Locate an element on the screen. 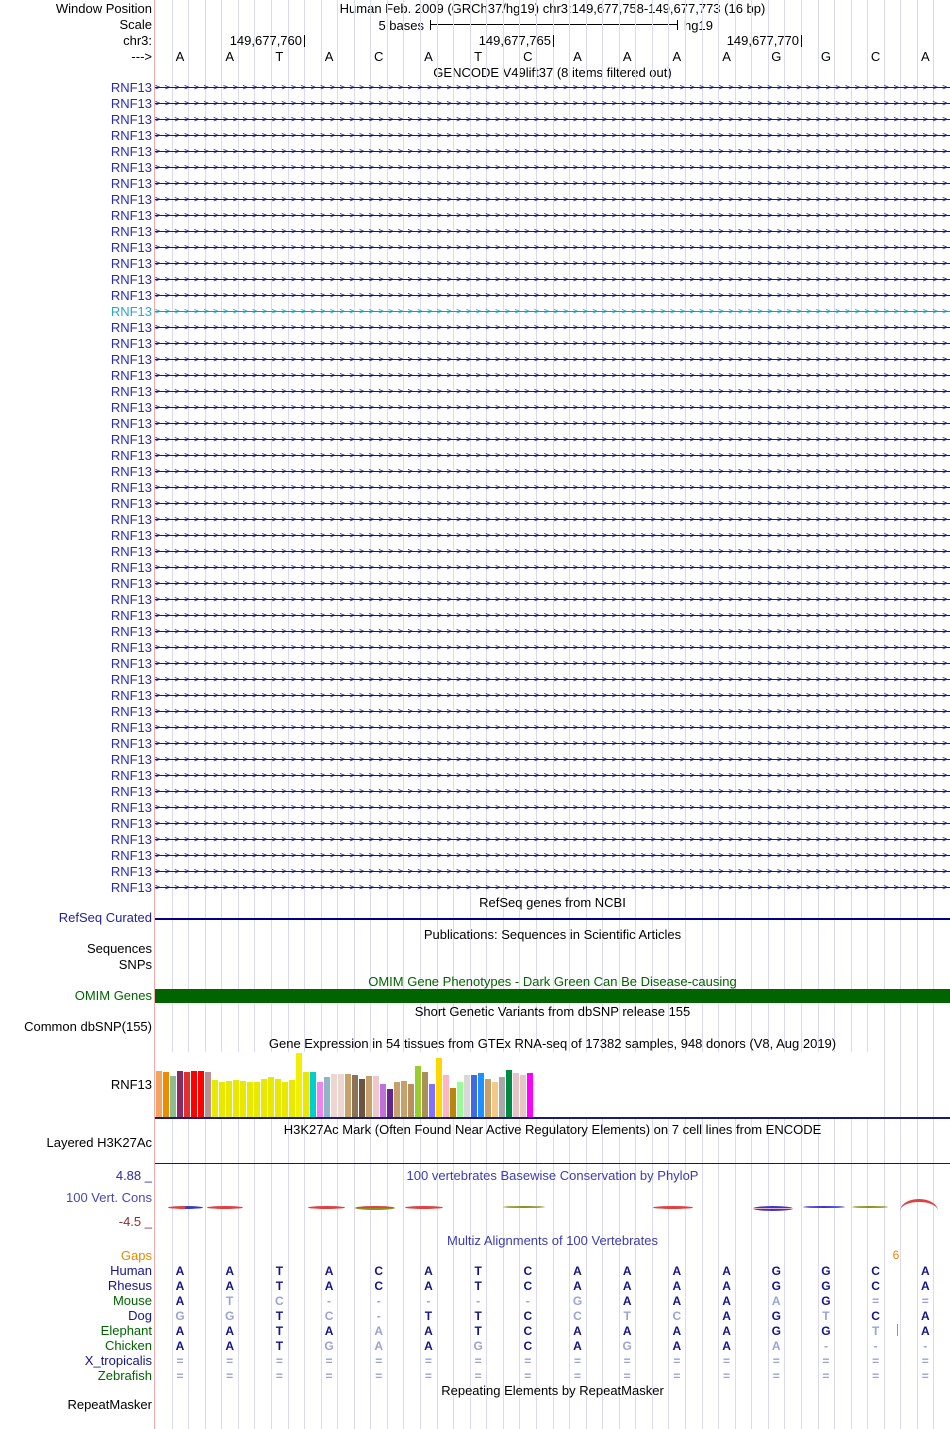 Image resolution: width=950 pixels, height=1429 pixels. label-snps: SNPs is located at coordinates (135, 964).